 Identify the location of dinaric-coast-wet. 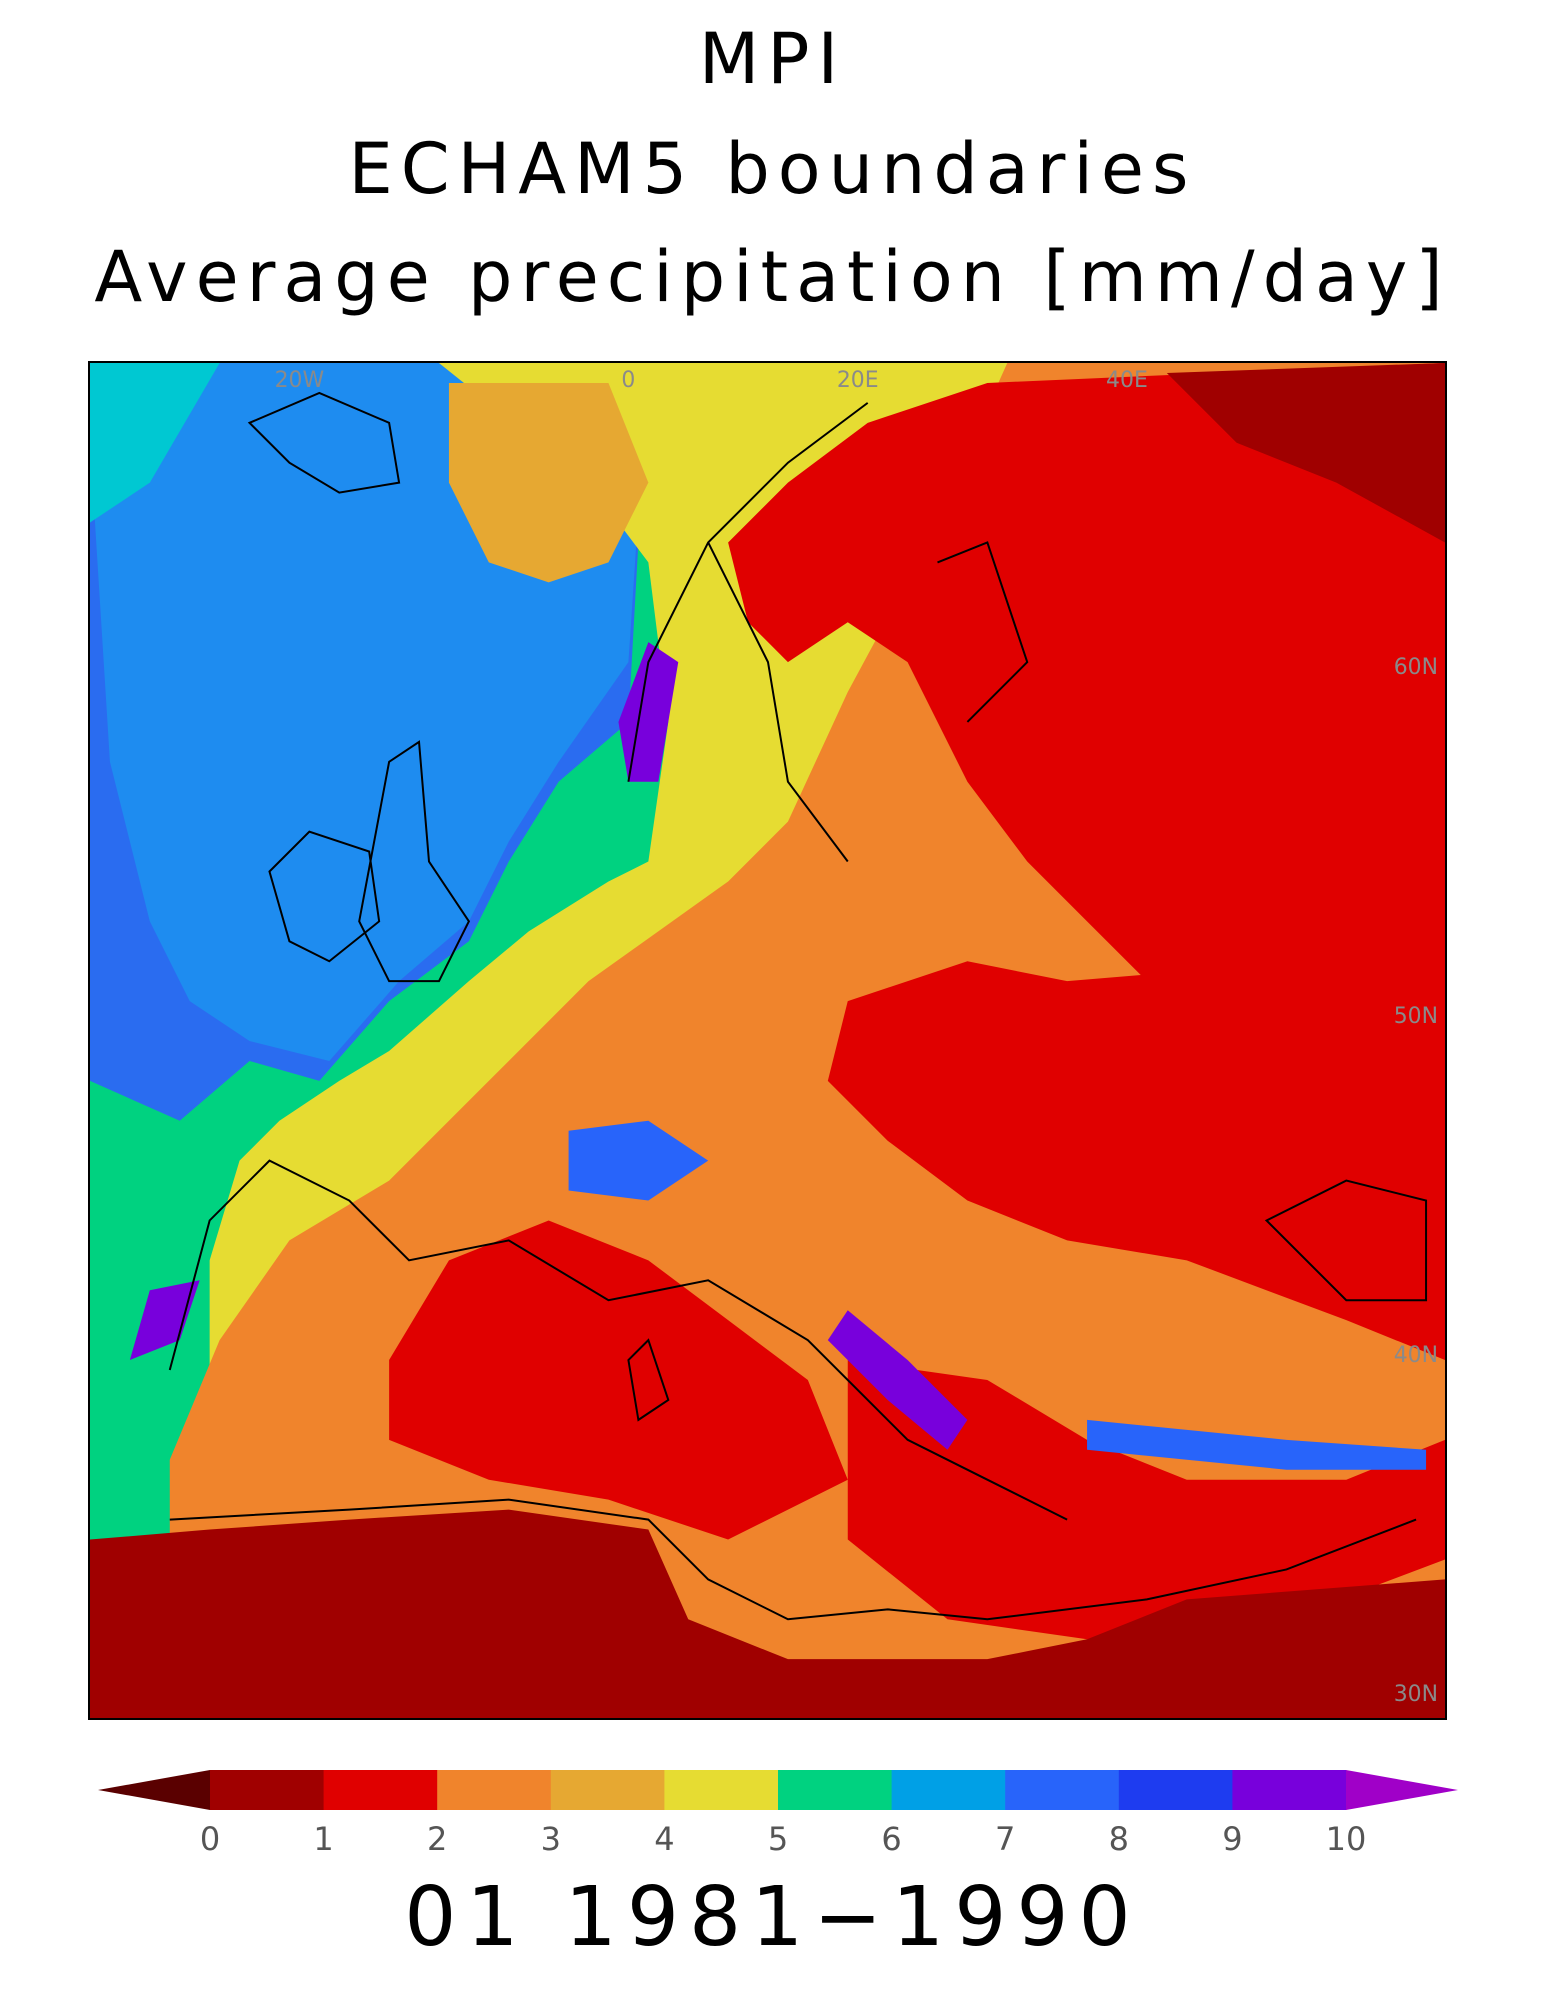
(897, 1380).